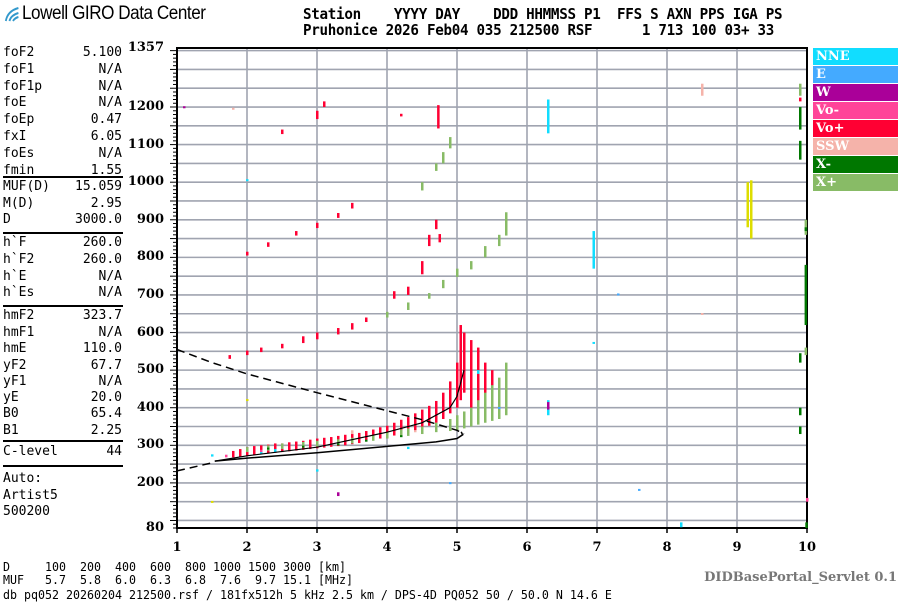 The image size is (900, 602). What do you see at coordinates (98, 219) in the screenshot?
I see `param-value: 3000.0` at bounding box center [98, 219].